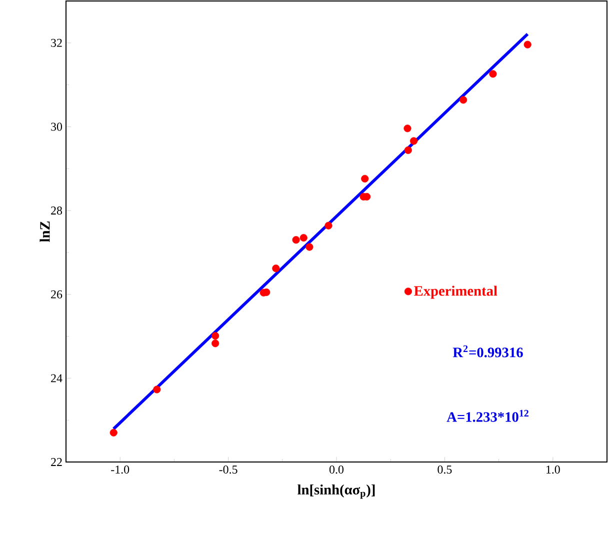 The width and height of the screenshot is (609, 536). Describe the element at coordinates (456, 292) in the screenshot. I see `legend-label: Experimental` at that location.